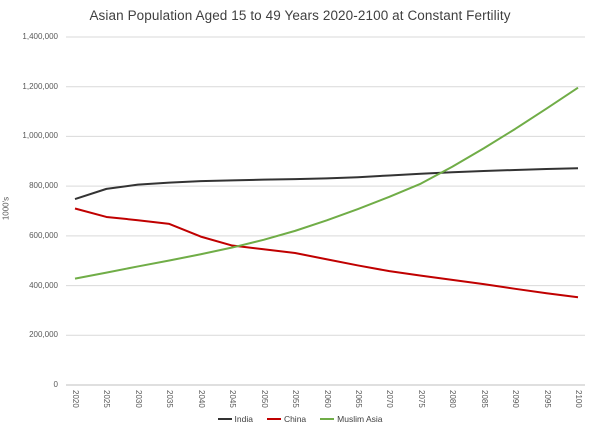 The width and height of the screenshot is (600, 434). Describe the element at coordinates (43, 186) in the screenshot. I see `y-tick-label: 800,000` at that location.